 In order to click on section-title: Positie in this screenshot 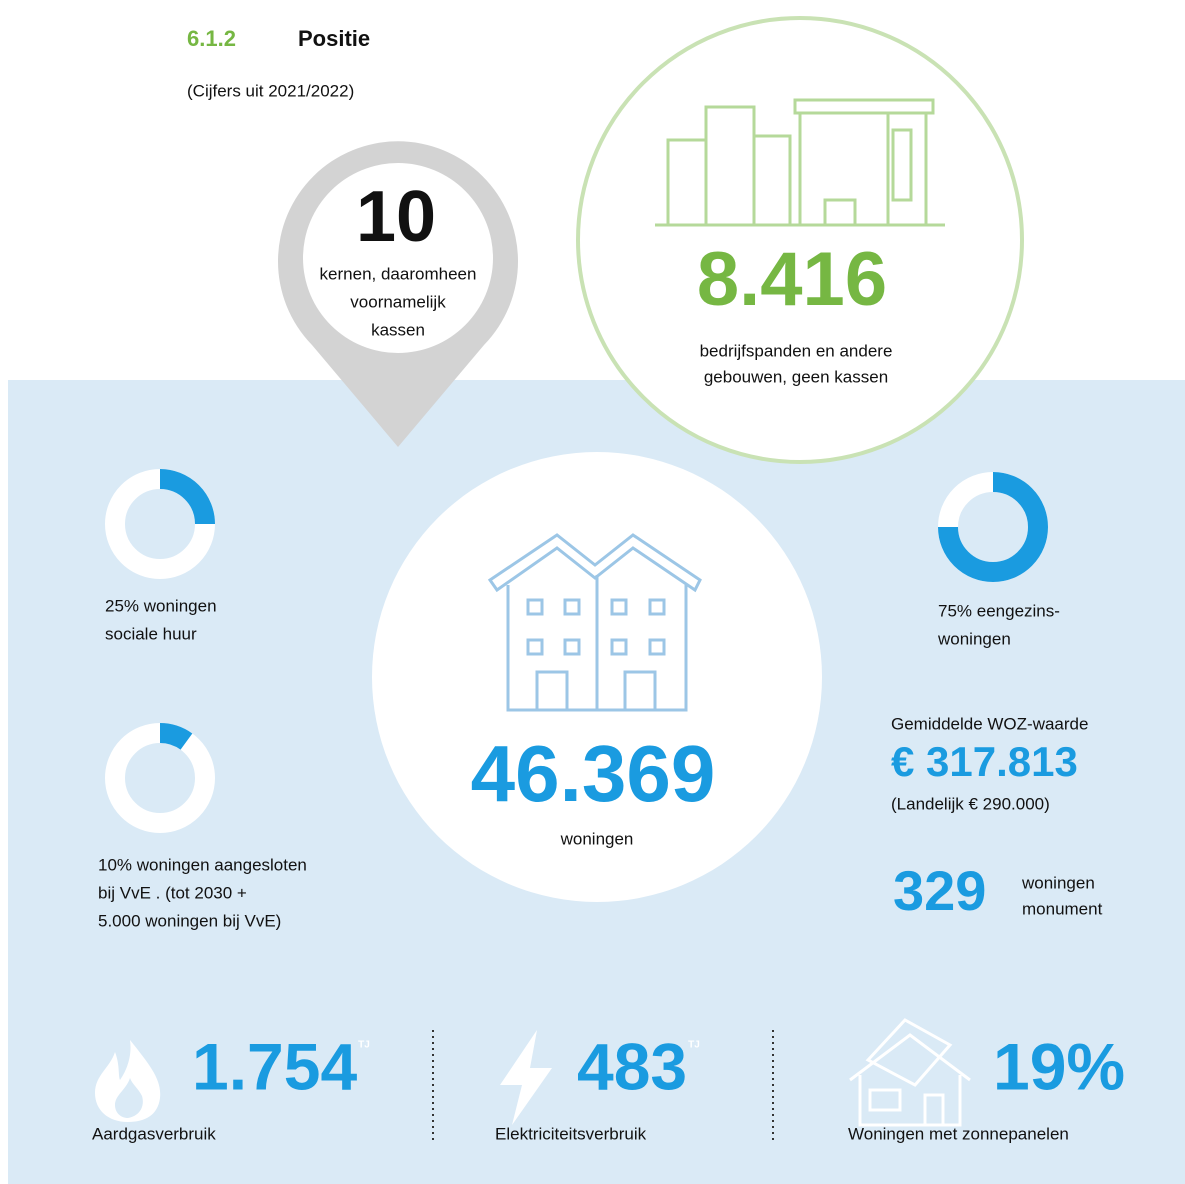, I will do `click(334, 38)`.